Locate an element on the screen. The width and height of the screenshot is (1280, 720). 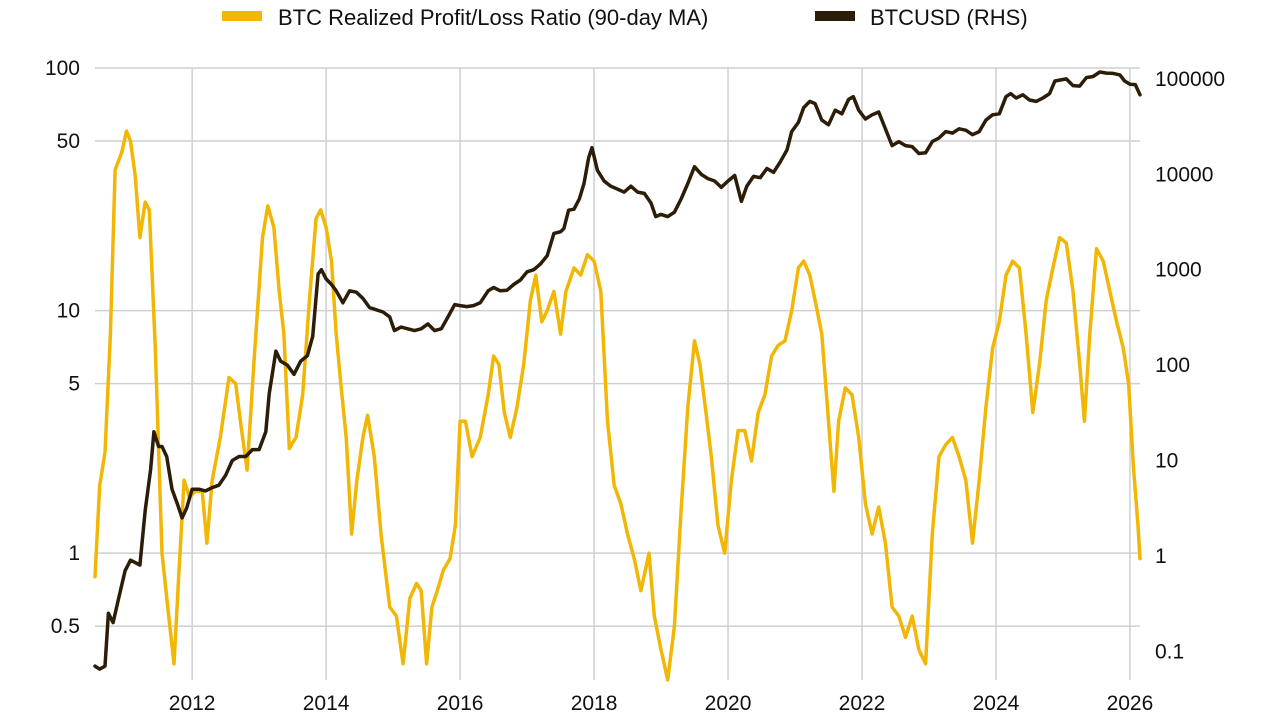
y-left-tick-label: 5 is located at coordinates (74, 384).